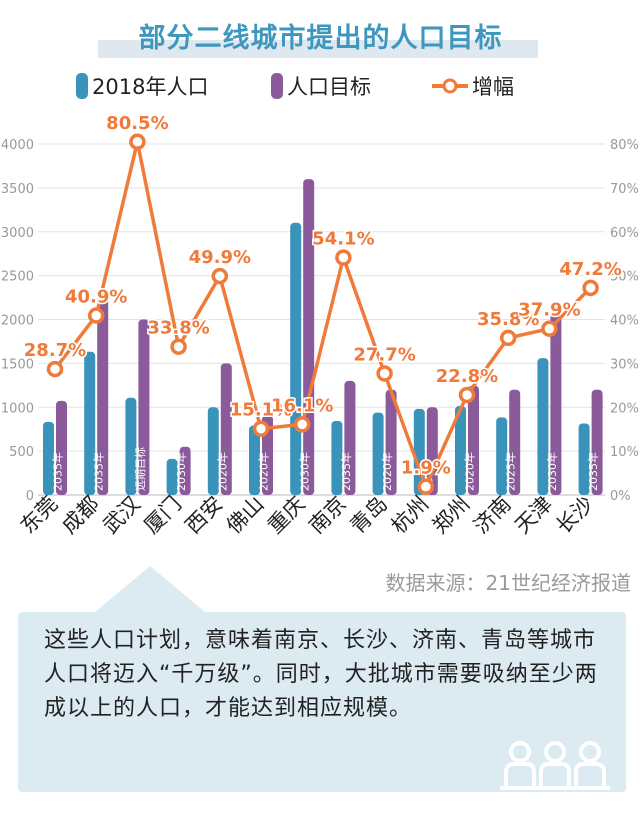  Describe the element at coordinates (150, 87) in the screenshot. I see `legend-label-0: 2018年人口` at that location.